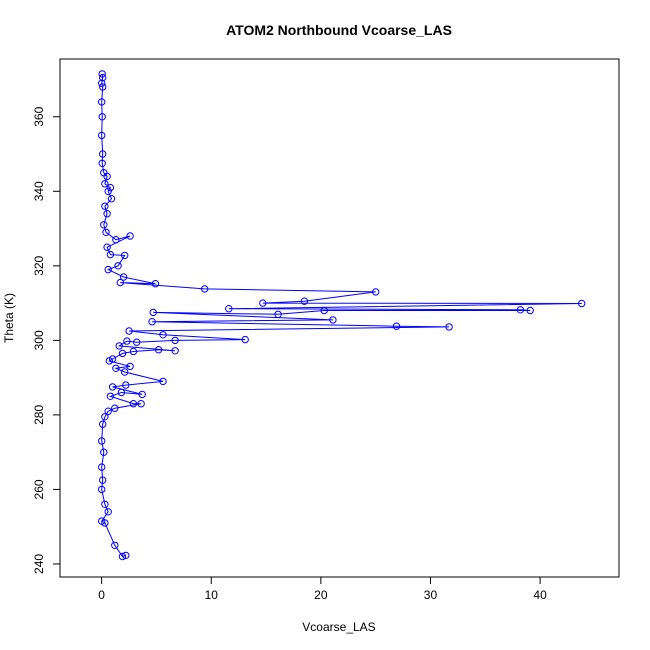 Image resolution: width=650 pixels, height=650 pixels. Describe the element at coordinates (101, 595) in the screenshot. I see `x-tick-label: 0` at that location.